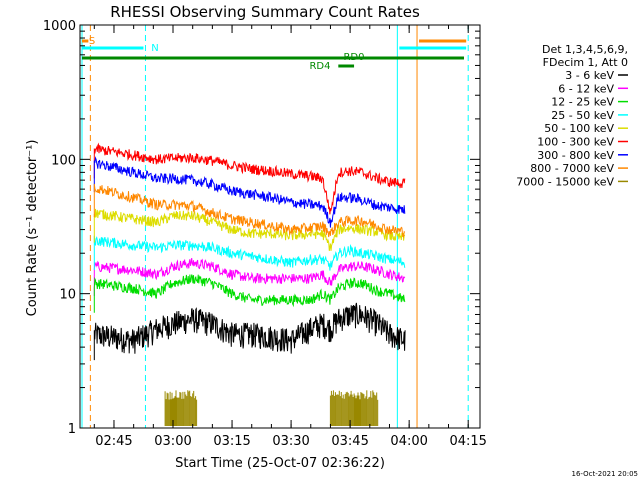  Describe the element at coordinates (589, 75) in the screenshot. I see `legend-entry-label: 3 - 6 keV` at that location.